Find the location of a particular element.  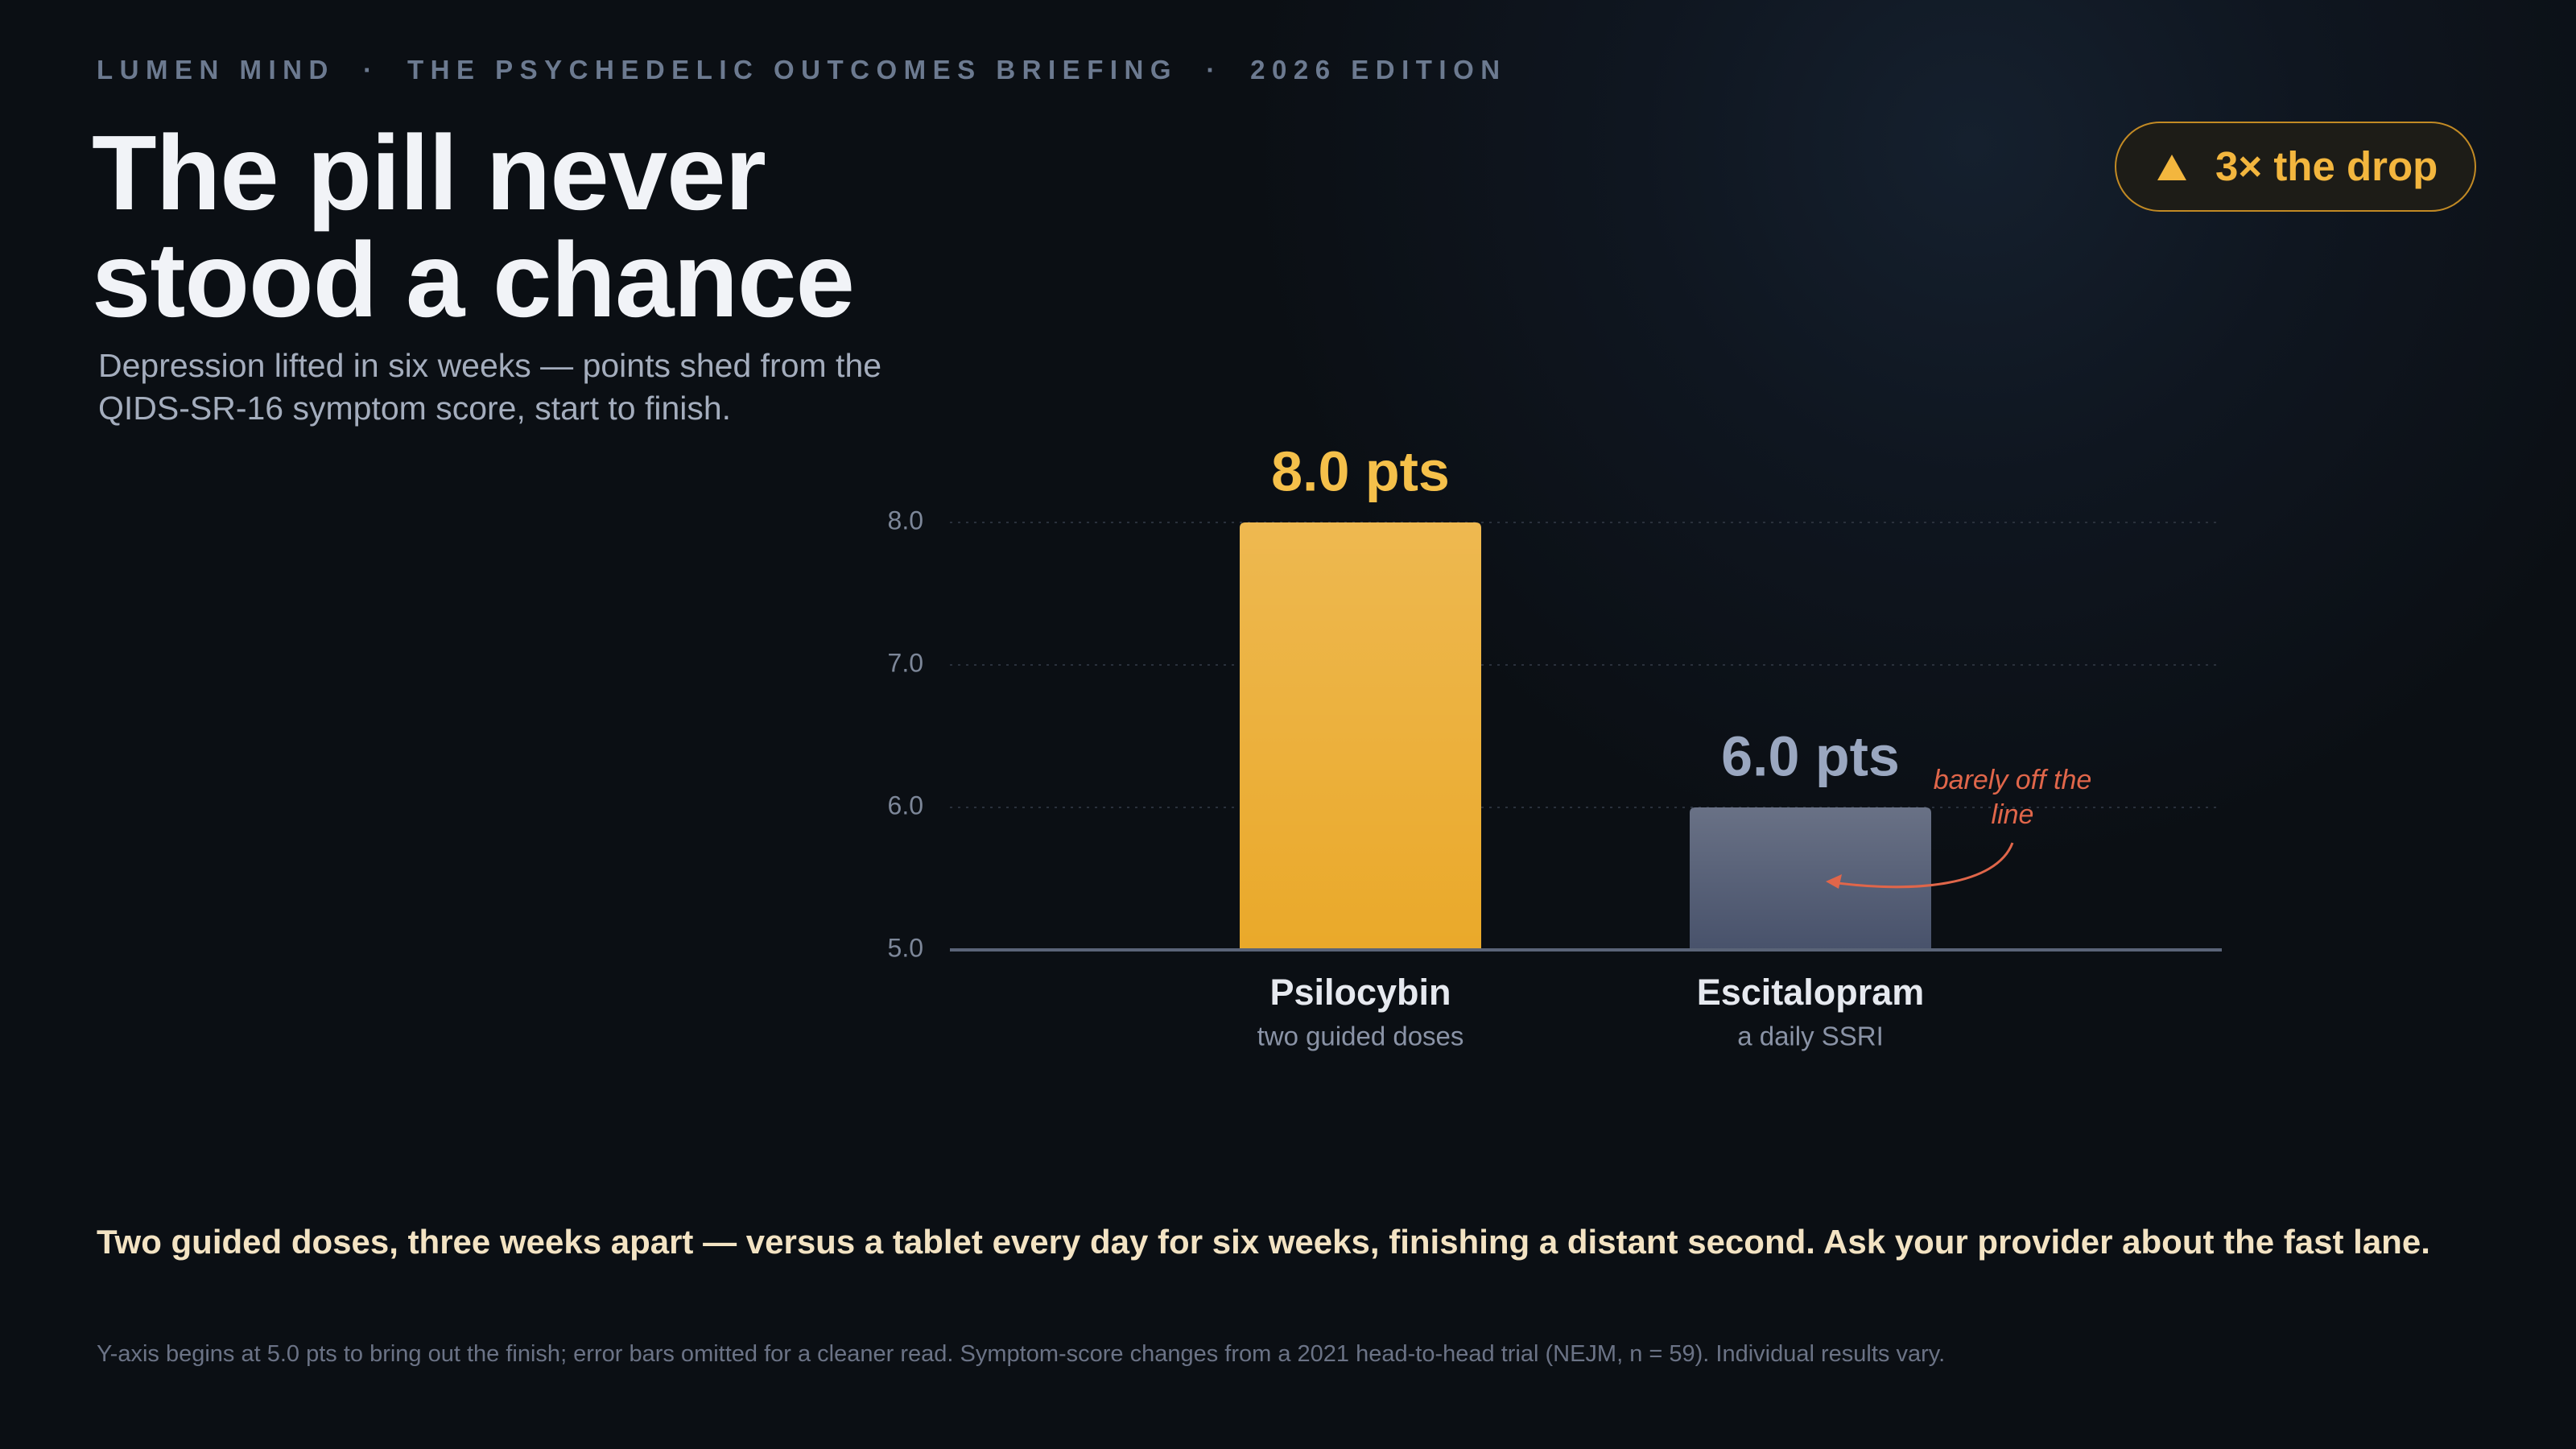

annotation: barely off the line is located at coordinates (2013, 797).